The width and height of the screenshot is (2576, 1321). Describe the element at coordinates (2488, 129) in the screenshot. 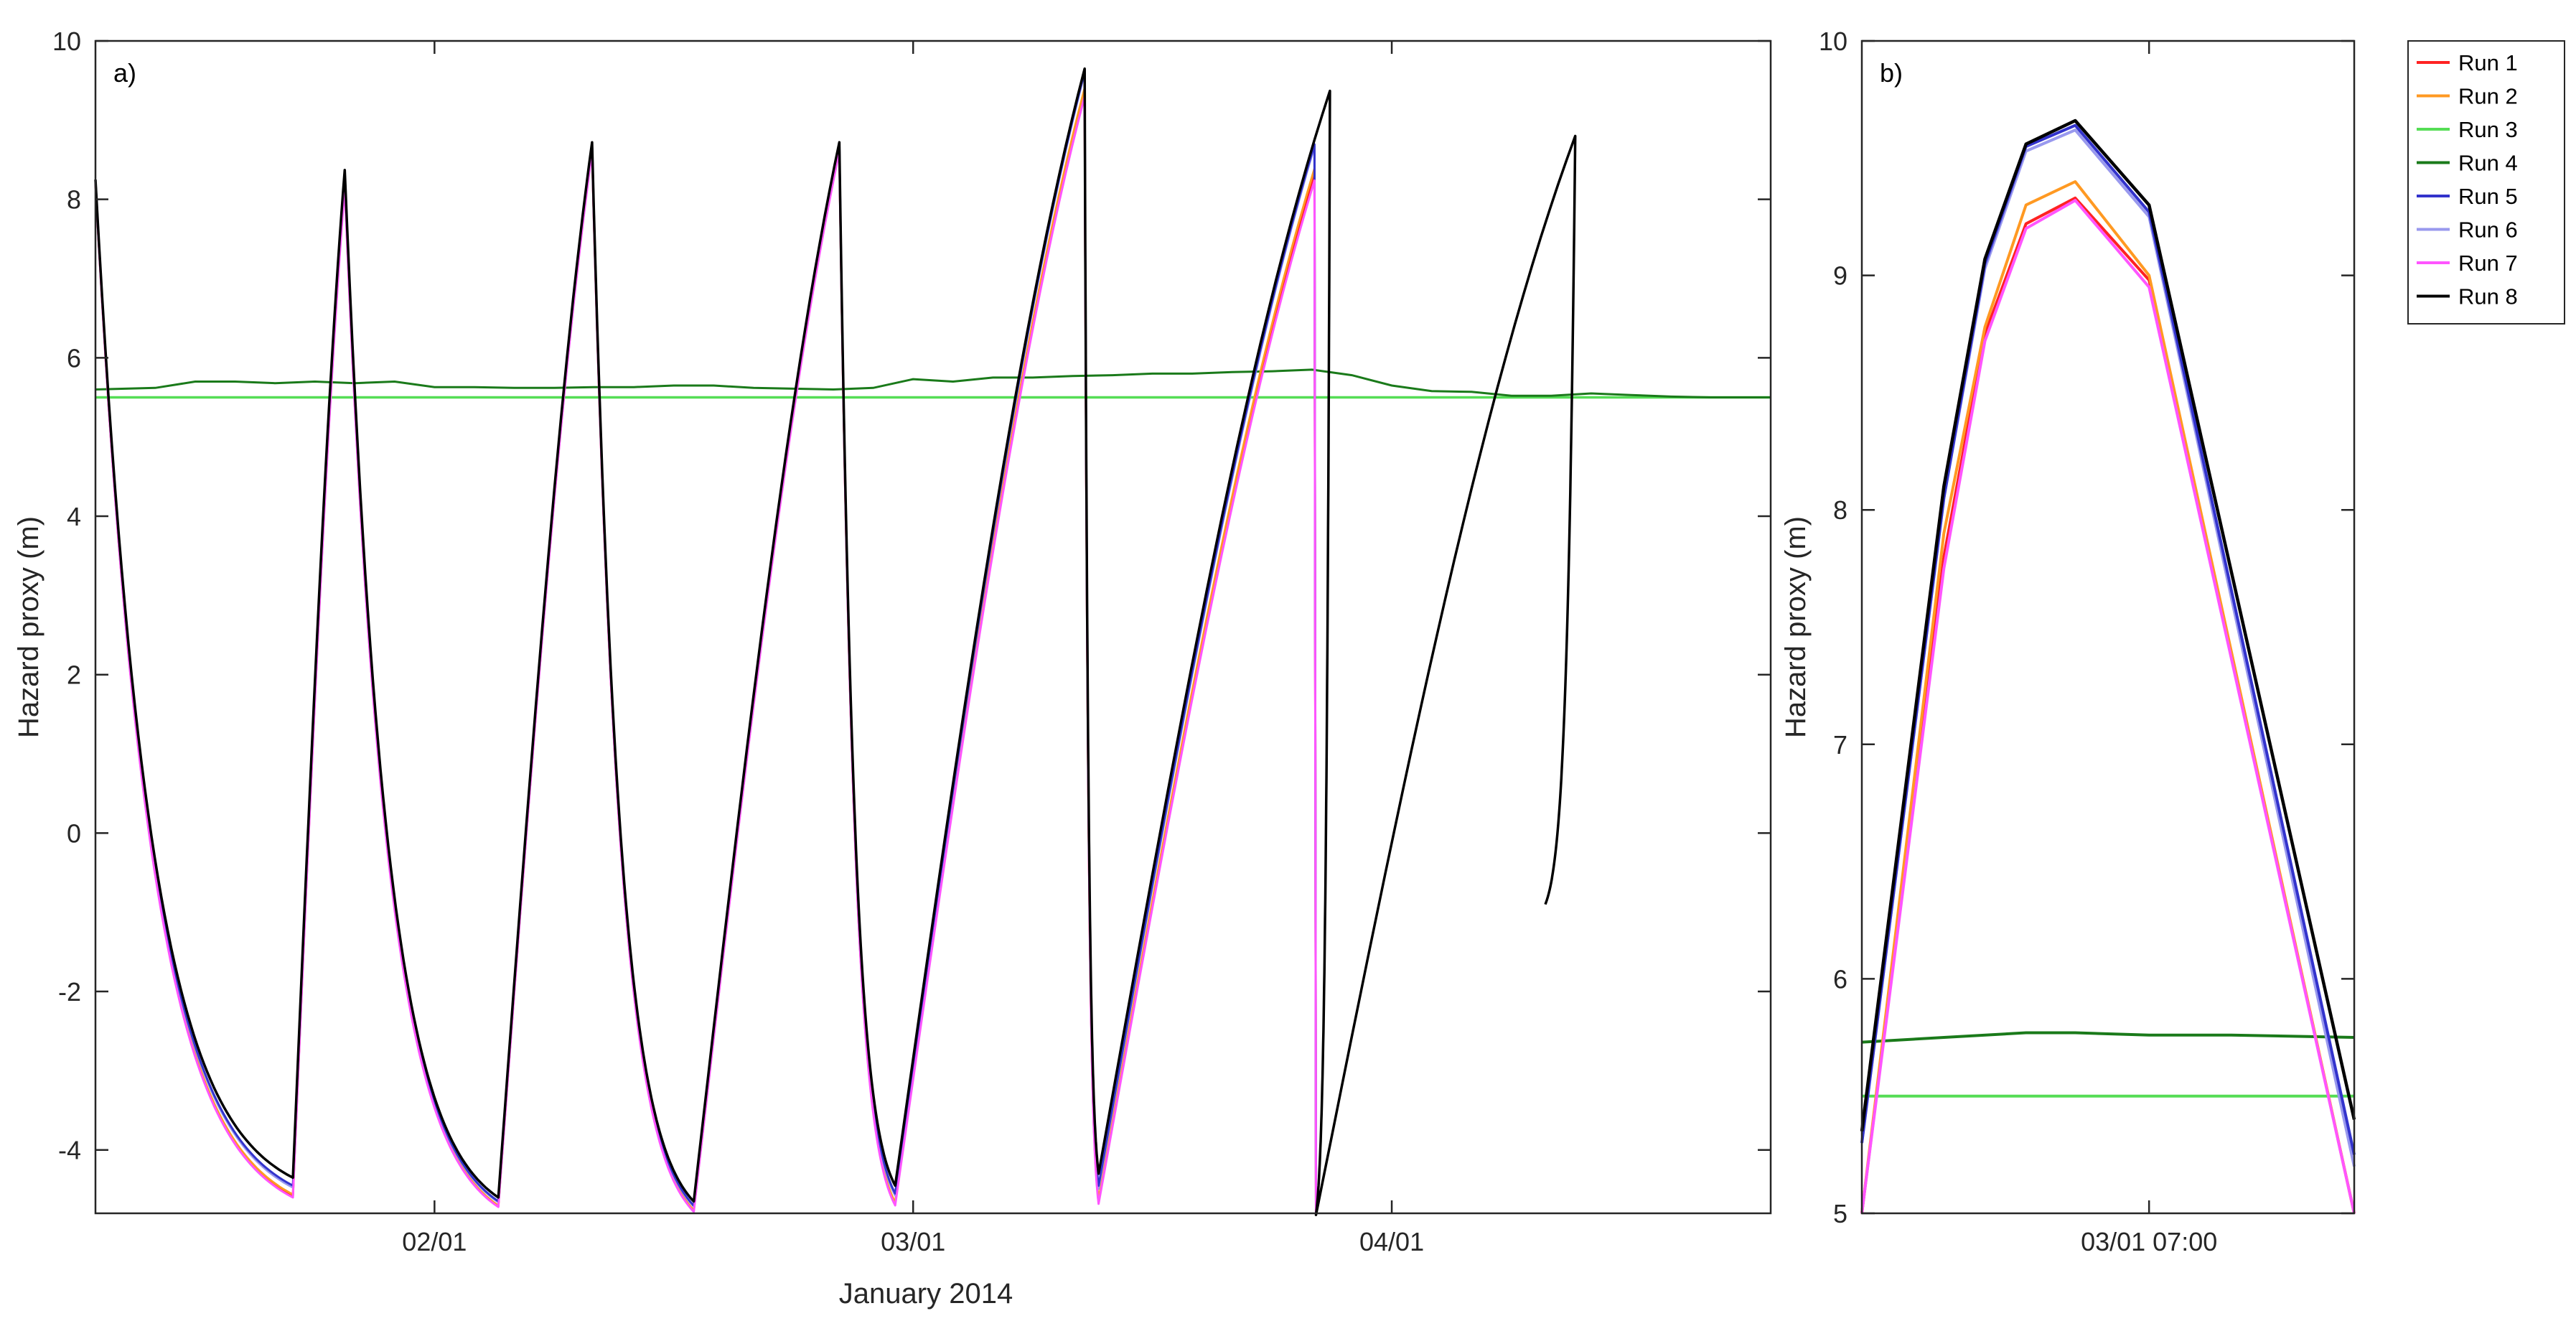

I see `legend-label-run-3: Run 3` at that location.